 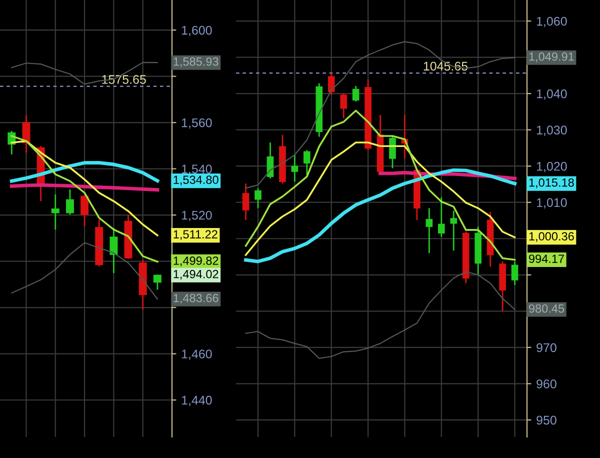 I want to click on y-tick-label: 1,440, so click(x=197, y=401).